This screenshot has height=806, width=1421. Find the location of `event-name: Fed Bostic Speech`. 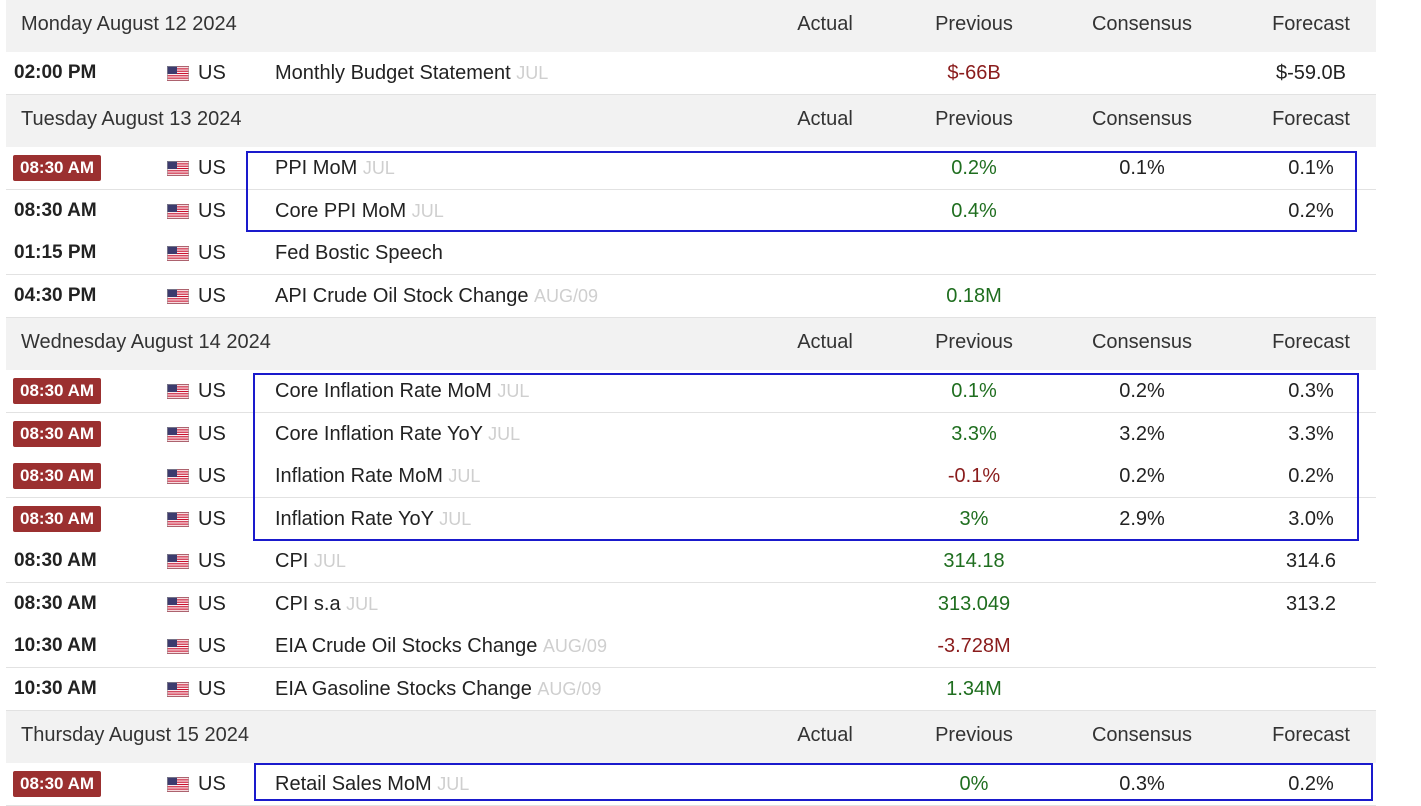

event-name: Fed Bostic Speech is located at coordinates (359, 253).